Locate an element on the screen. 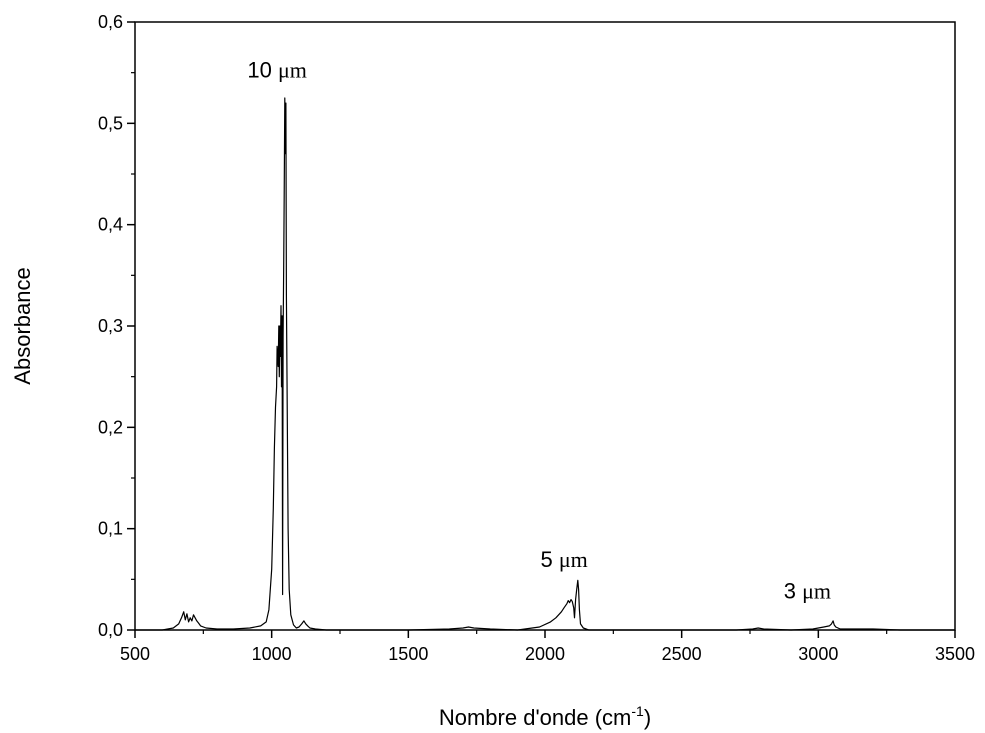  y-tick-label: 0,0 is located at coordinates (110, 630).